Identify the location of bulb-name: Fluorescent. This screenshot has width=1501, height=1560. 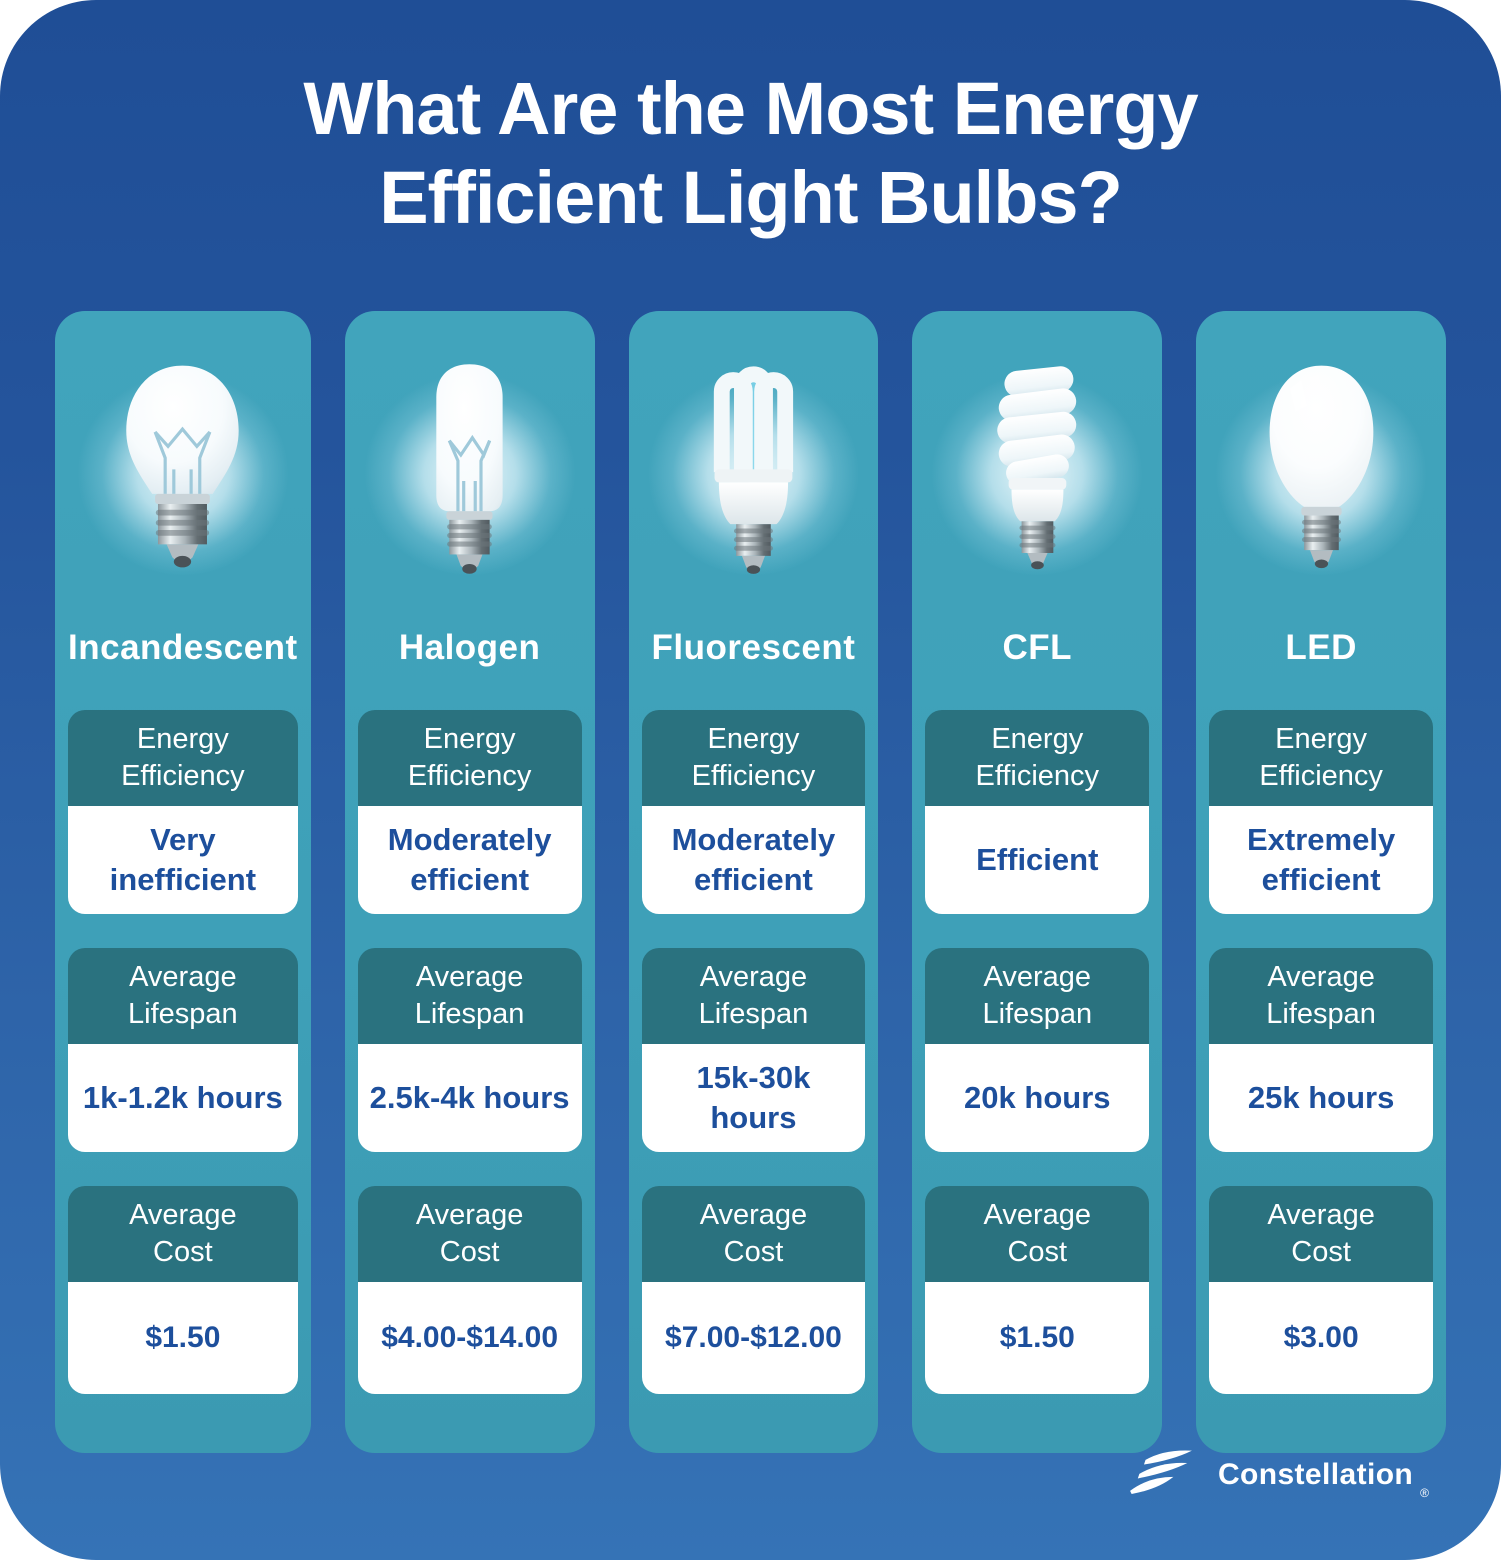
(753, 647).